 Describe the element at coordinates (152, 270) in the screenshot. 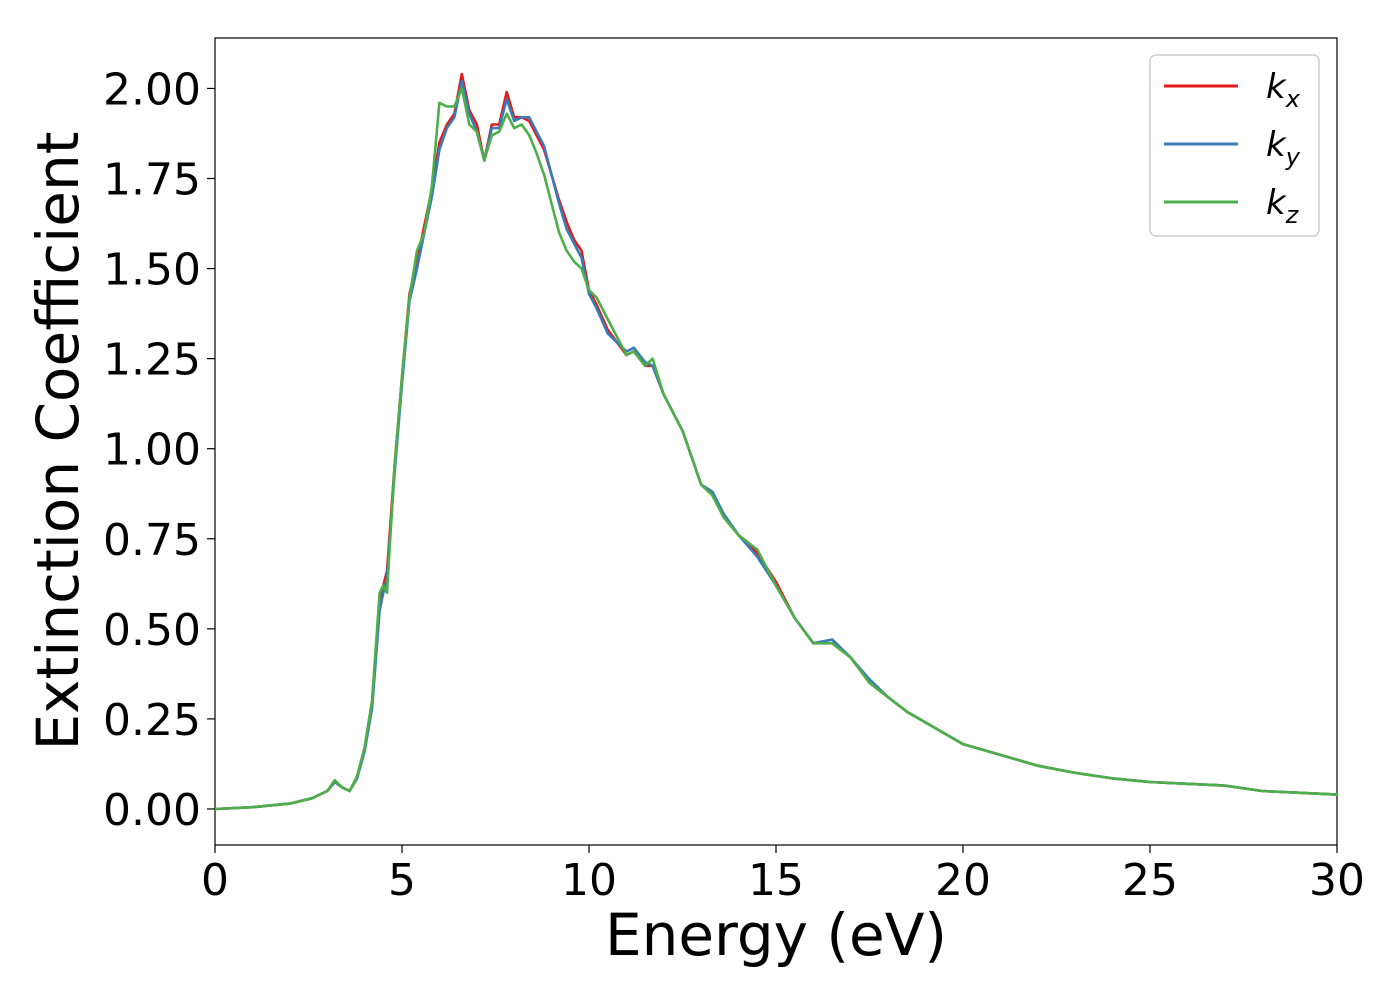

I see `y-tick-label: 1.50` at that location.